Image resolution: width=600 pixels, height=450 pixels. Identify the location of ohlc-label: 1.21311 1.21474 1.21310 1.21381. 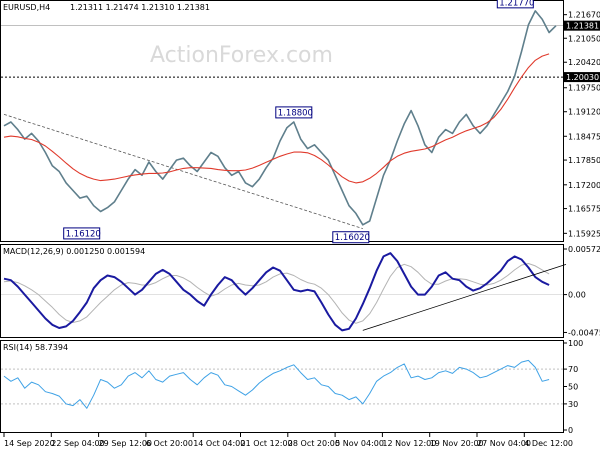
(140, 7).